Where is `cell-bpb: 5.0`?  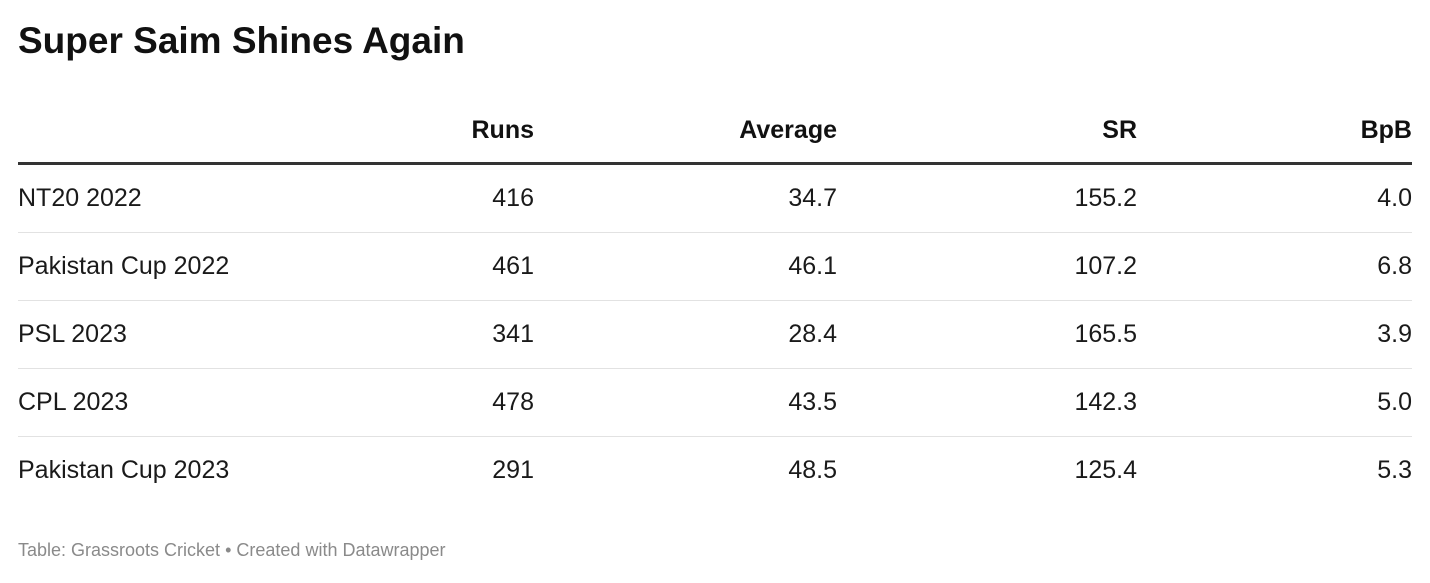
cell-bpb: 5.0 is located at coordinates (1274, 402).